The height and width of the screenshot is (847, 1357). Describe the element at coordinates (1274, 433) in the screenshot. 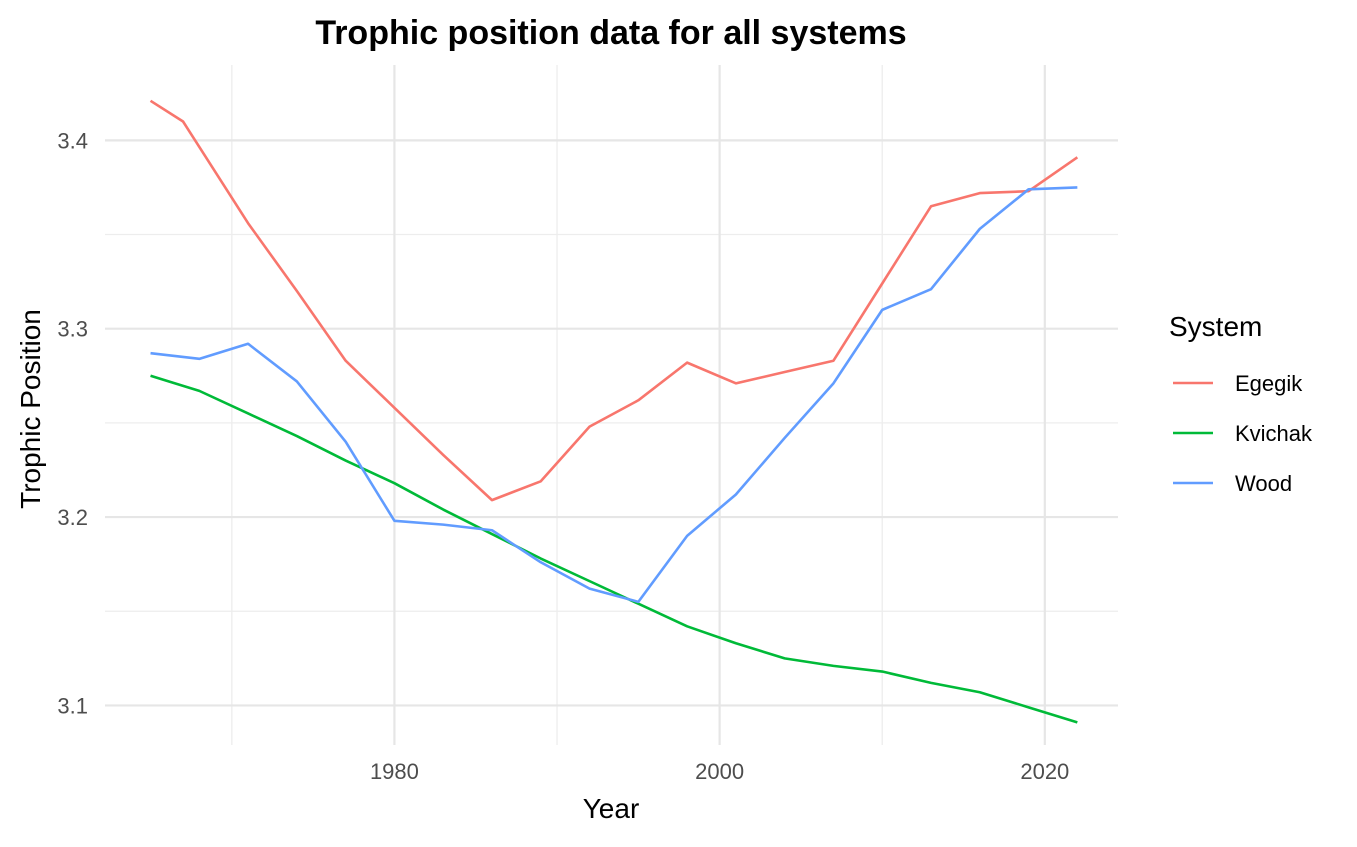

I see `legend-label-kvichak: Kvichak` at that location.